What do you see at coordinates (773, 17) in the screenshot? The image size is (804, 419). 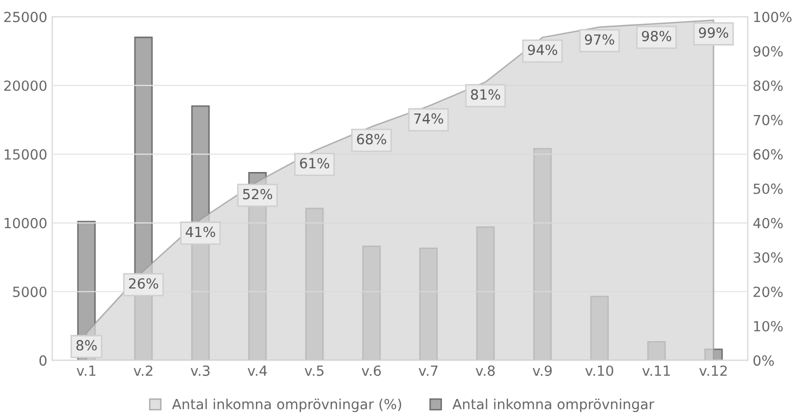 I see `y2-tick-label: 100%` at bounding box center [773, 17].